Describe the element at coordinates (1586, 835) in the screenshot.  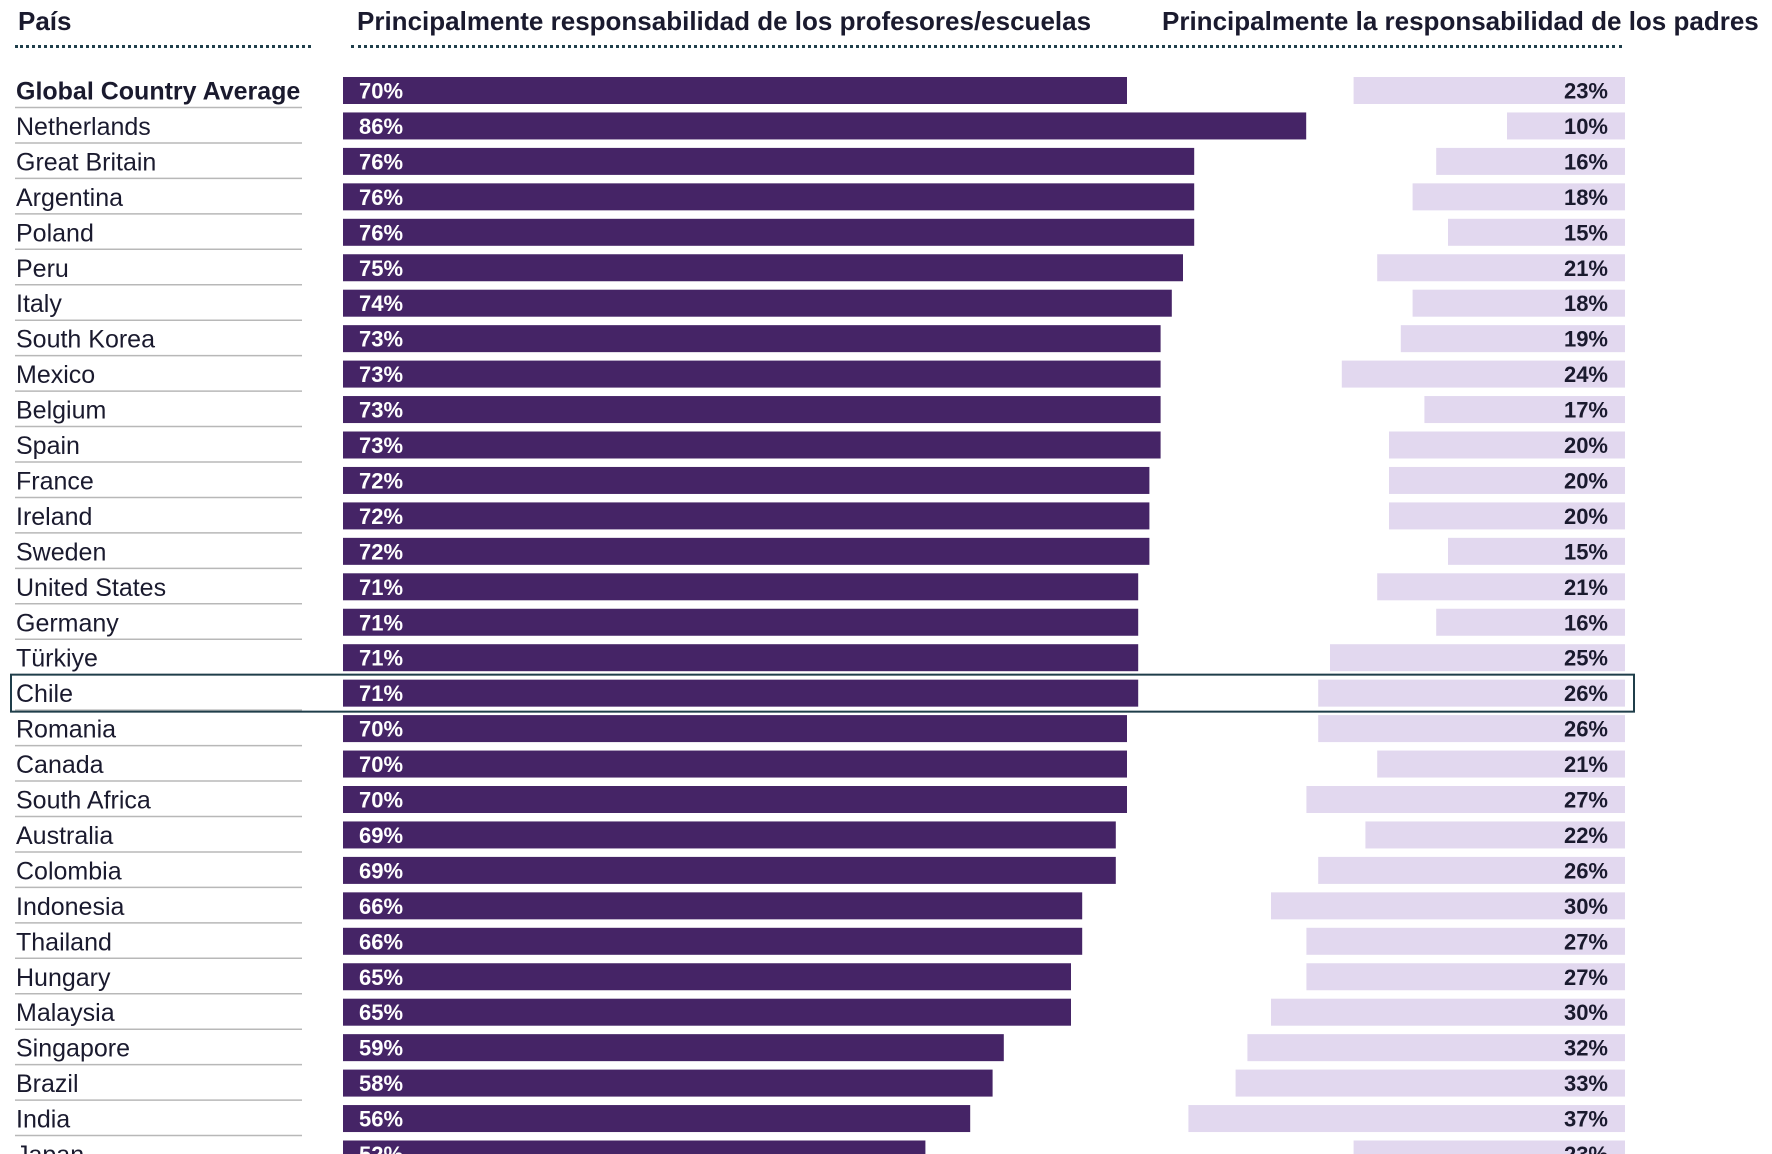
I see `parents-value-label: 22%` at that location.